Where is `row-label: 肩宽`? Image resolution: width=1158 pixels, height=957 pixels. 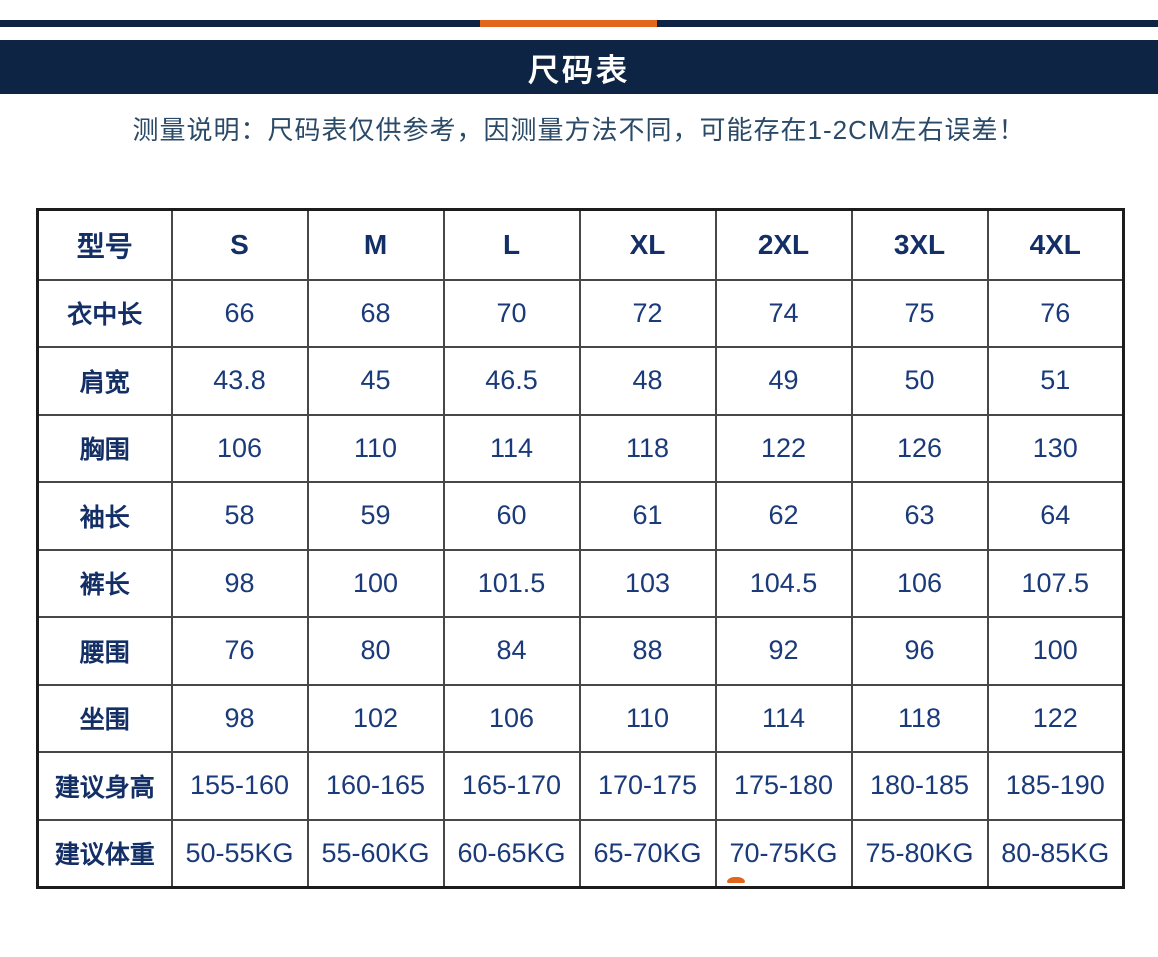 row-label: 肩宽 is located at coordinates (104, 381).